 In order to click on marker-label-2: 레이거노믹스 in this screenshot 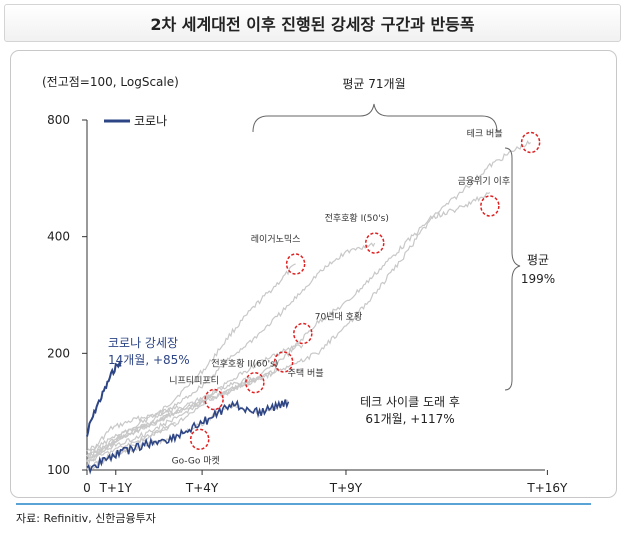, I will do `click(276, 239)`.